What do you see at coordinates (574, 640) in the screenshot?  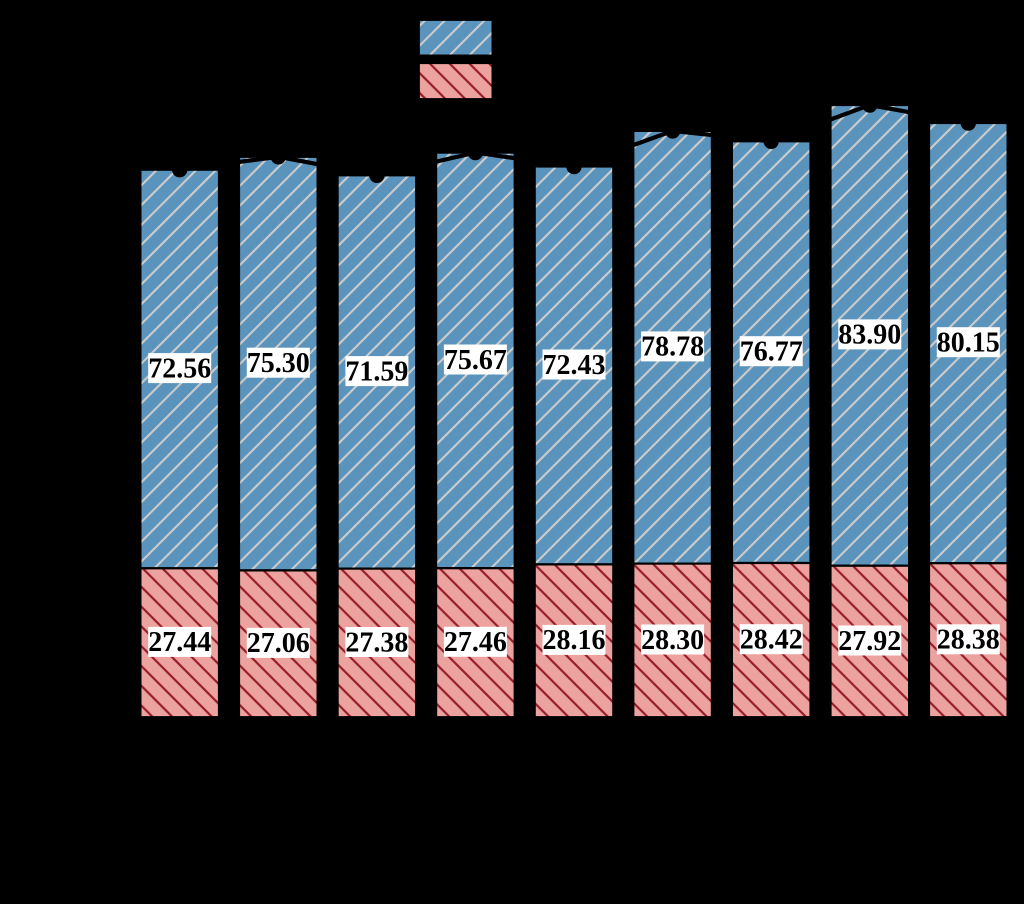 I see `svg-text: 28.16` at bounding box center [574, 640].